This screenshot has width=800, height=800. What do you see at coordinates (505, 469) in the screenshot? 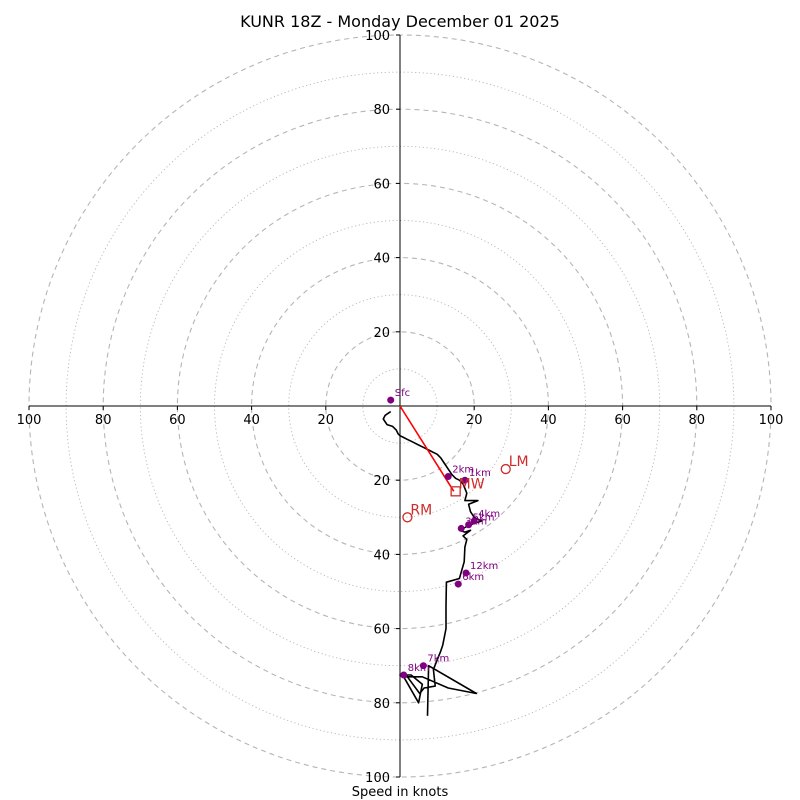
I see `storm-marker-LM` at bounding box center [505, 469].